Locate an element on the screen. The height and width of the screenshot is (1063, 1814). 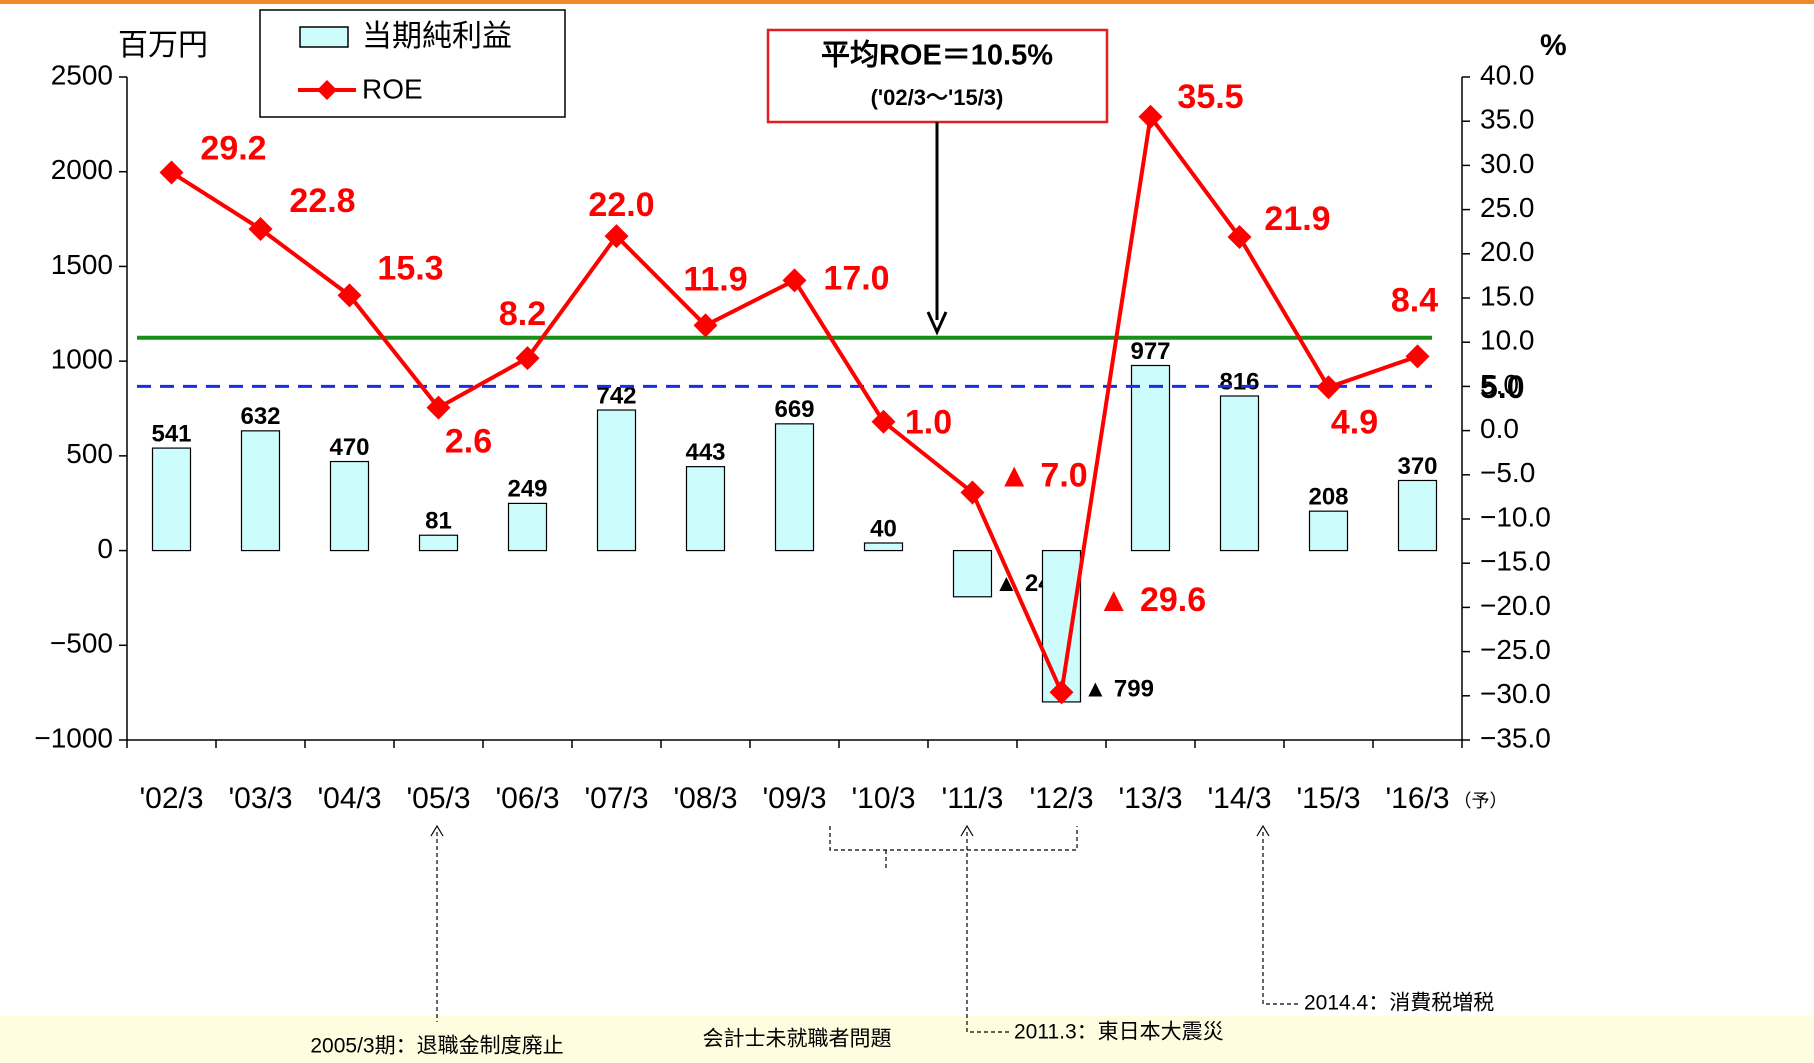
roe-value-label: 21.9 is located at coordinates (1297, 219).